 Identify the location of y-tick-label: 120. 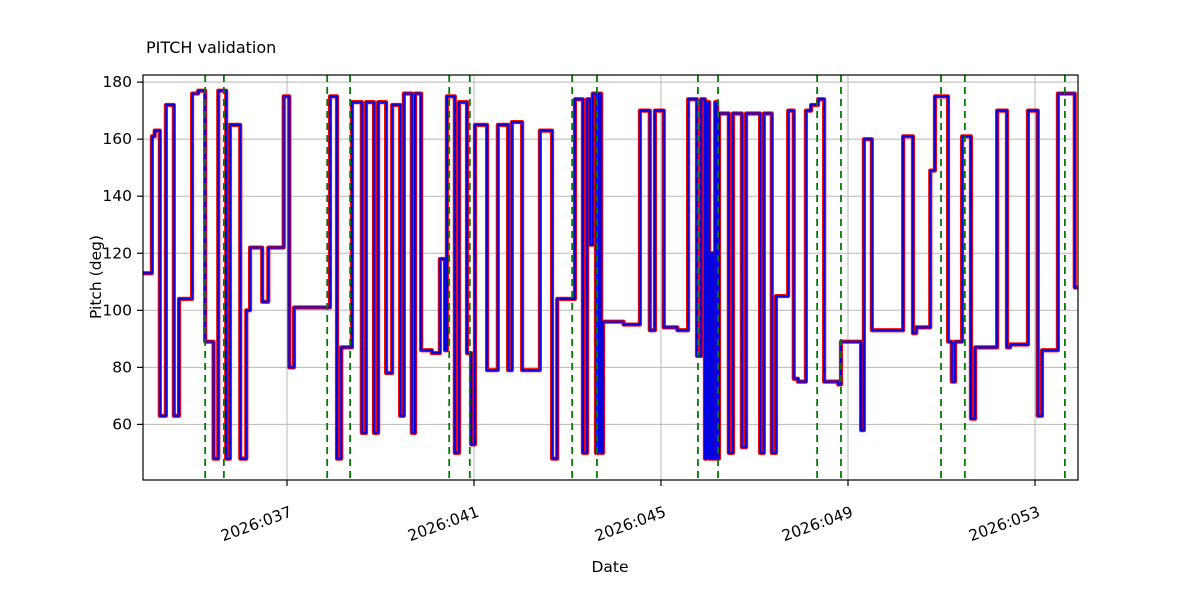
(117, 253).